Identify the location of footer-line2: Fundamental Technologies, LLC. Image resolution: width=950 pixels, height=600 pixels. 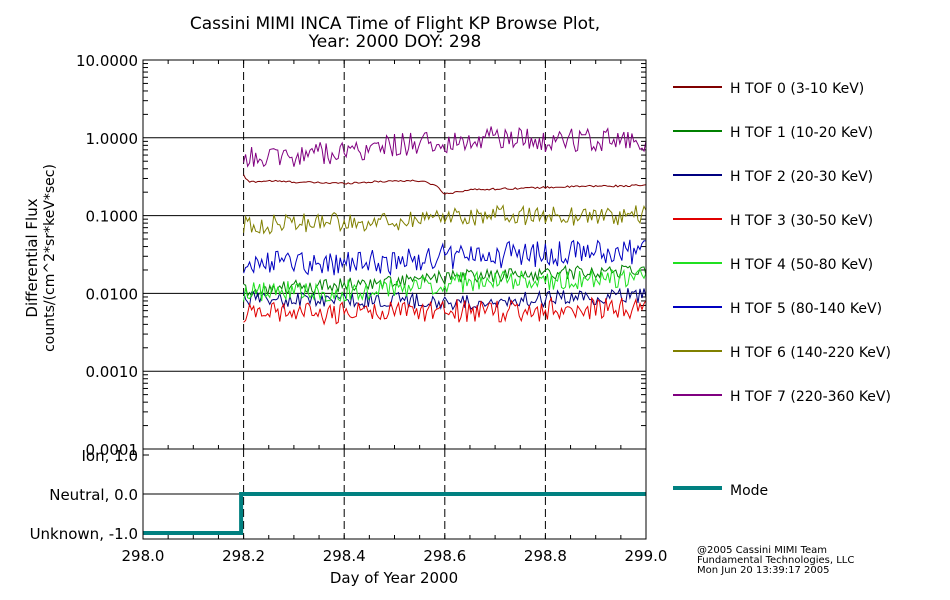
(776, 560).